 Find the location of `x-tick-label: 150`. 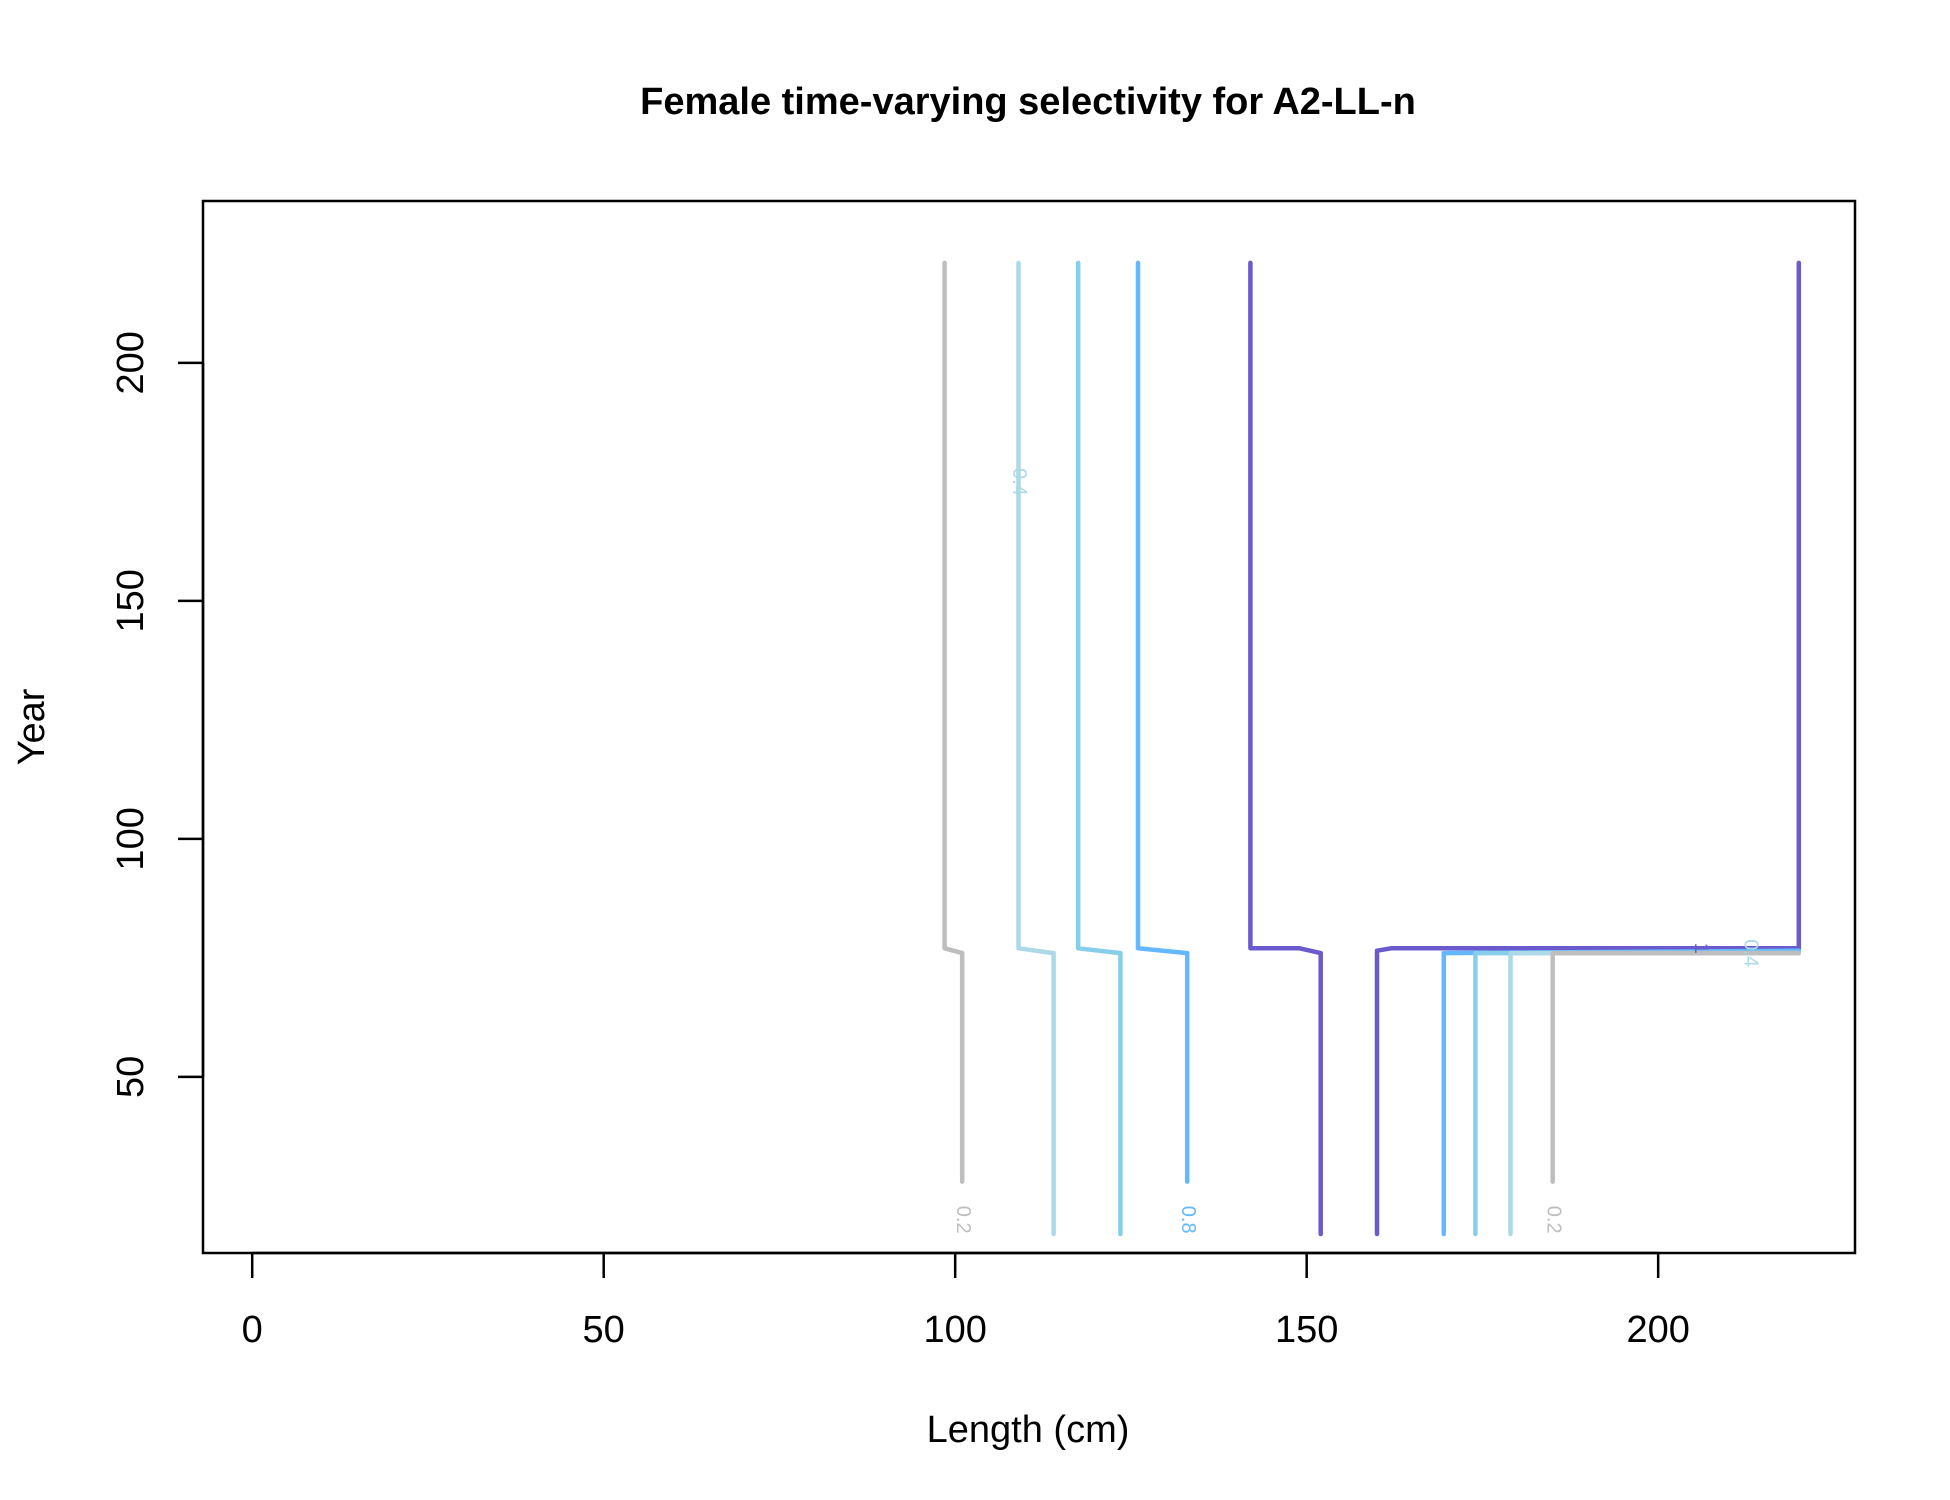

x-tick-label: 150 is located at coordinates (1306, 1330).